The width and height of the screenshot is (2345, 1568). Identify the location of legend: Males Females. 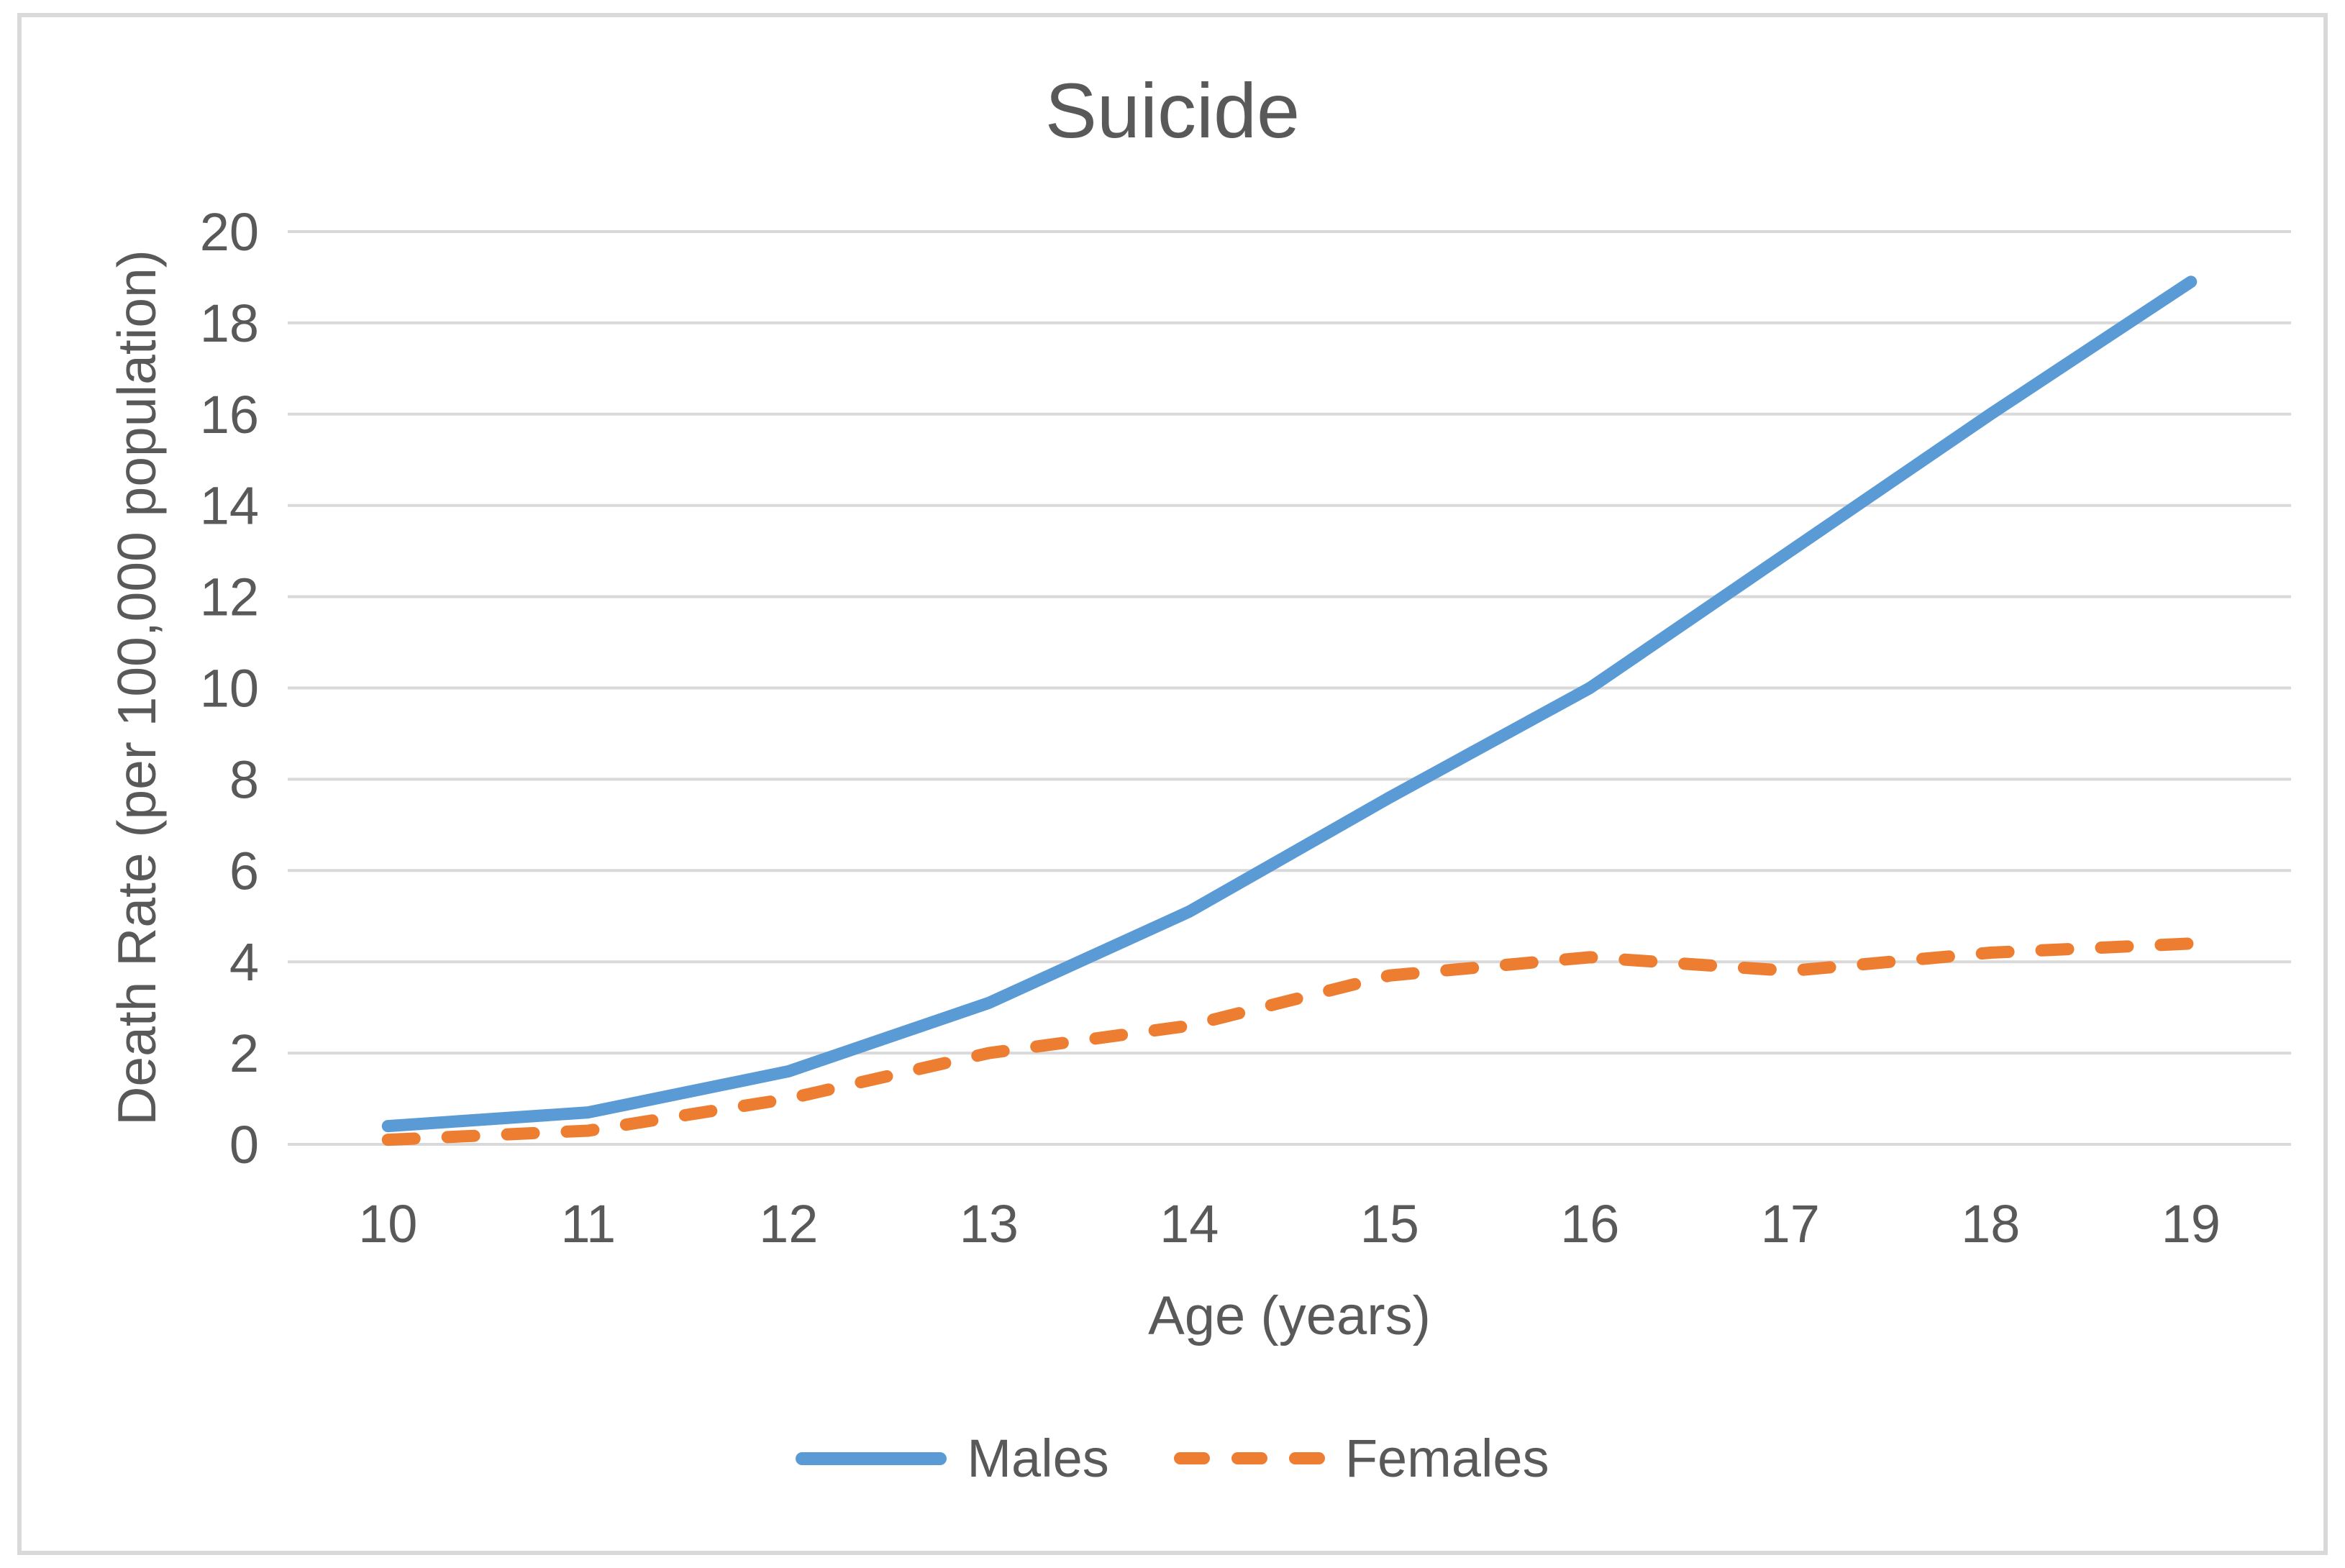
(1172, 1459).